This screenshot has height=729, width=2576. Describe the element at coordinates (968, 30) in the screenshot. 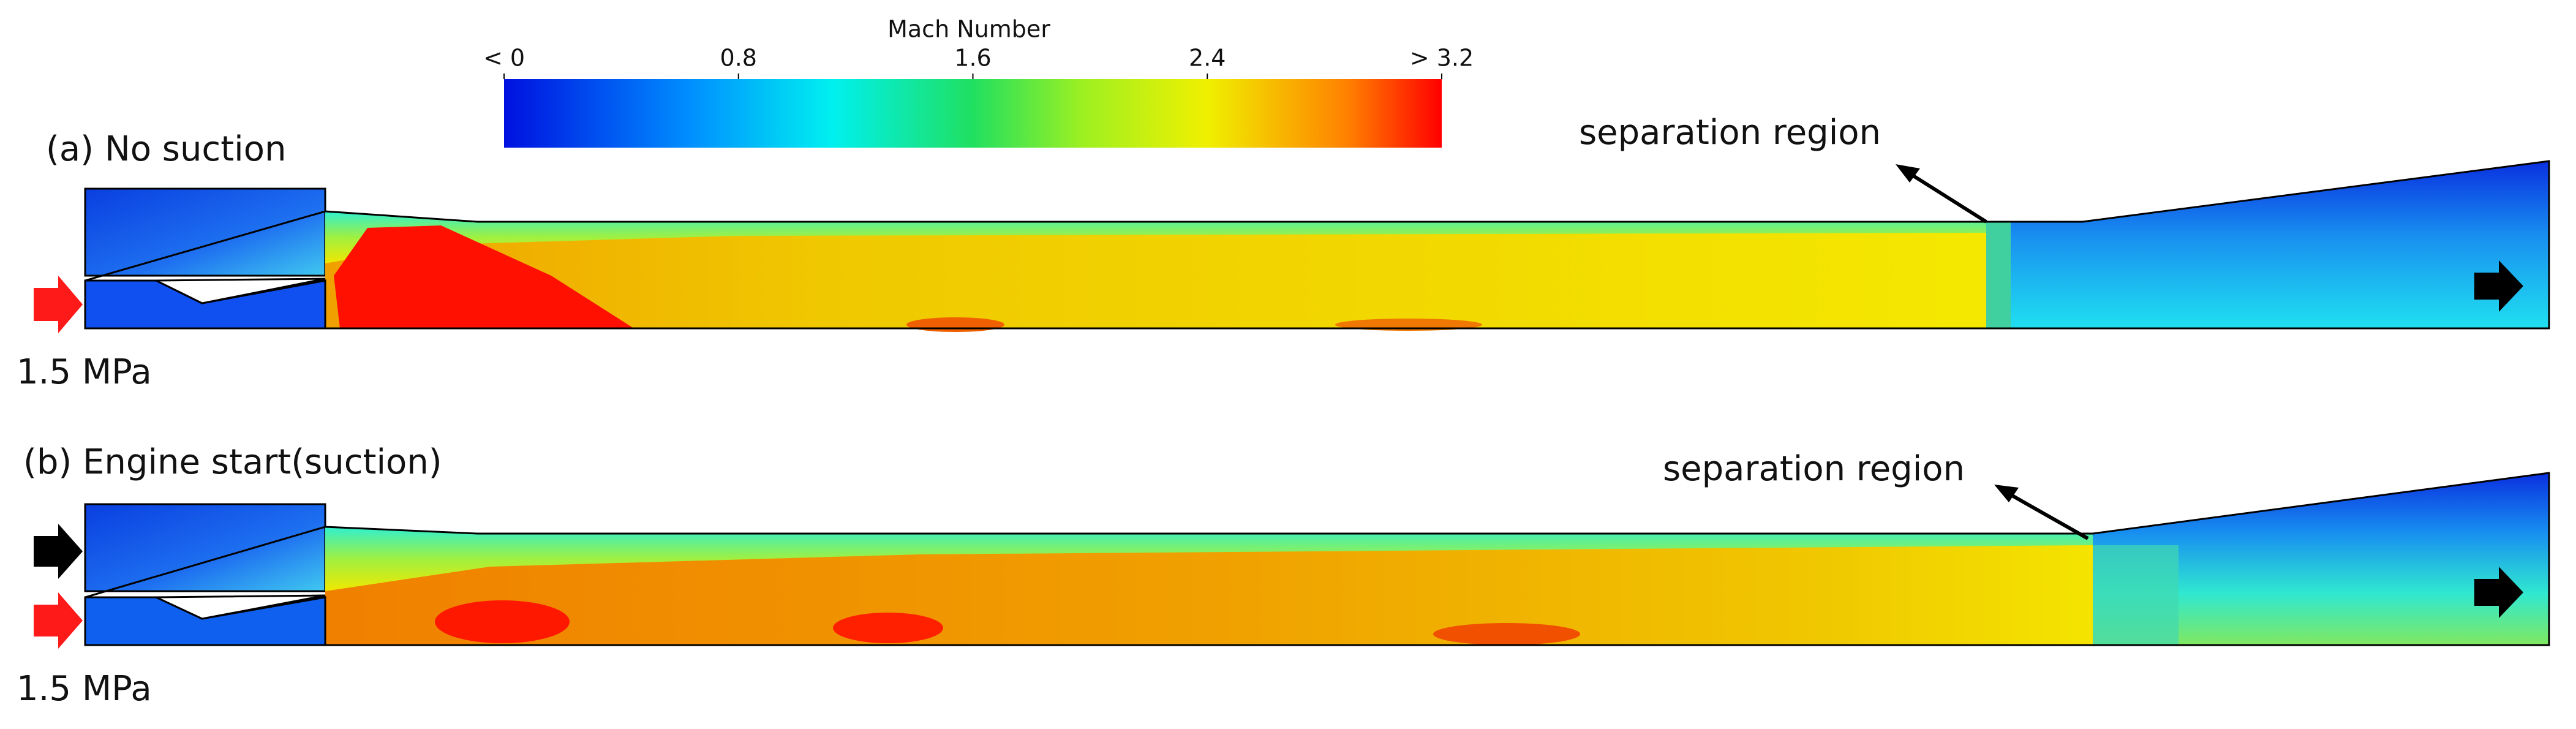

I see `colorbar-title: Mach Number` at that location.